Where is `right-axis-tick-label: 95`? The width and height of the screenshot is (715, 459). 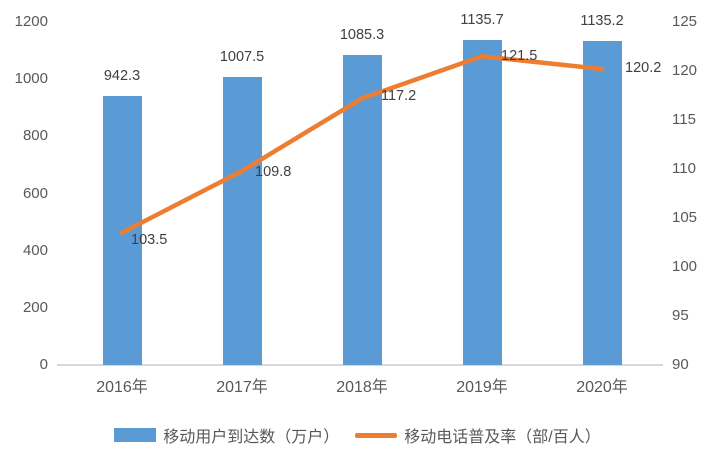
right-axis-tick-label: 95 is located at coordinates (680, 315).